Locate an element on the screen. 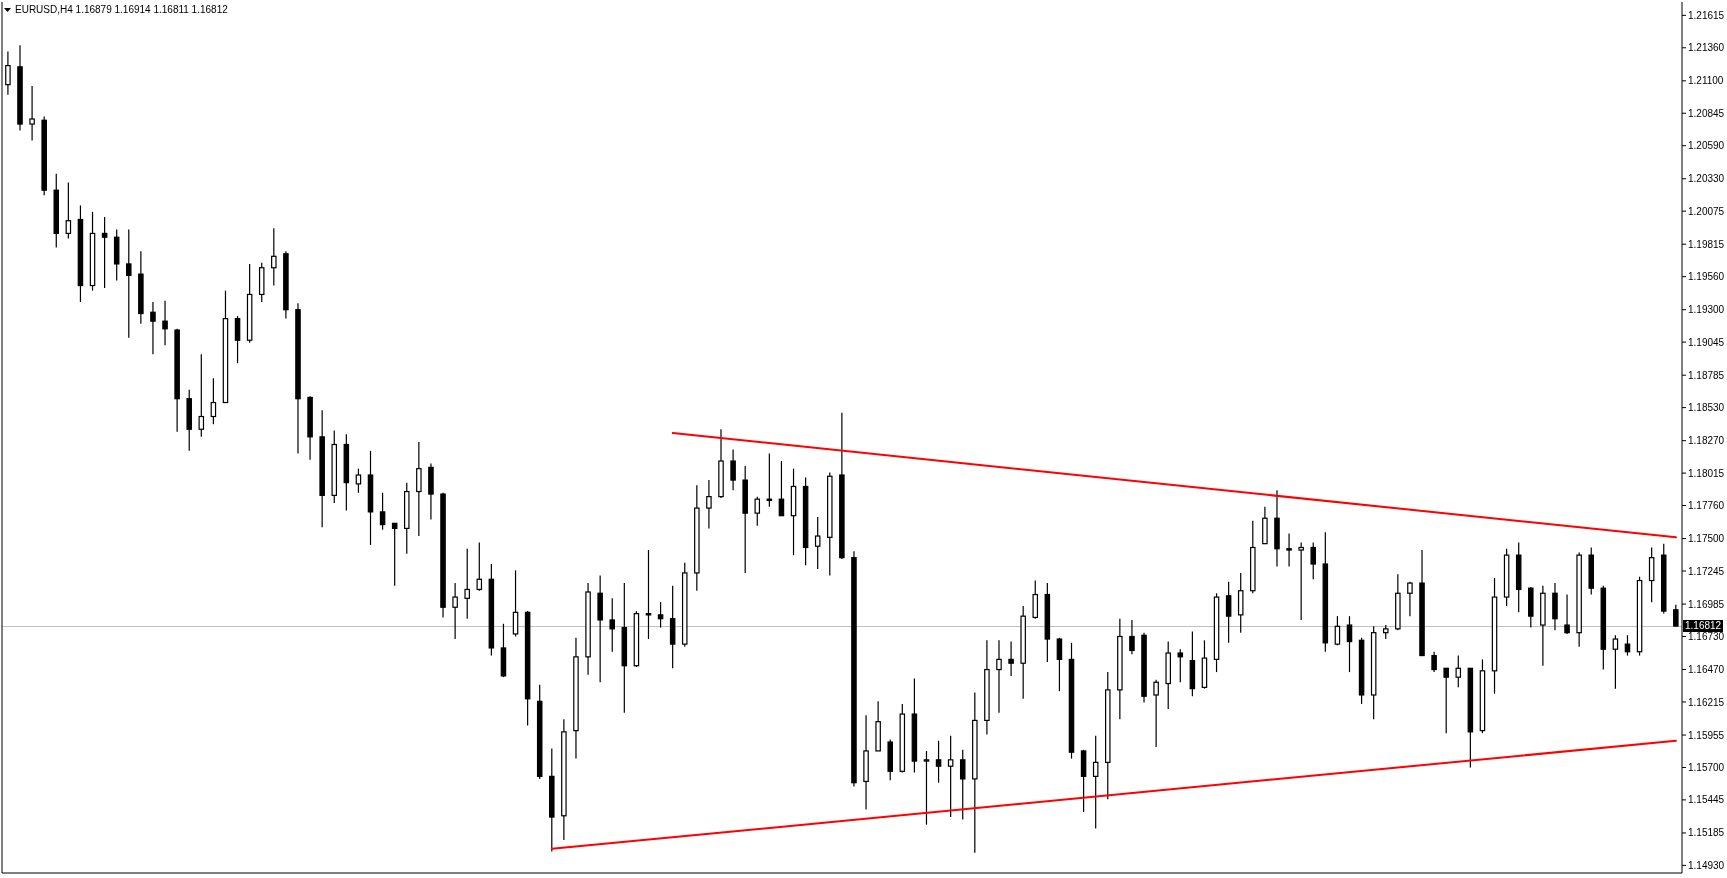  y-tick-label: 1.17245 is located at coordinates (1706, 571).